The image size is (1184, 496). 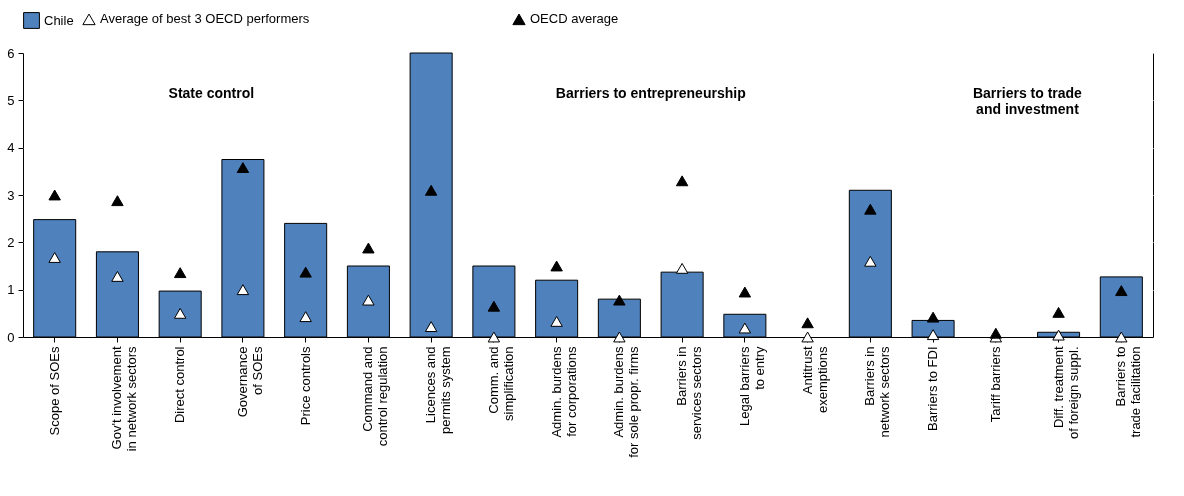 I want to click on x-tick-label: Diff. treatment of foreign suppl., so click(x=1065, y=393).